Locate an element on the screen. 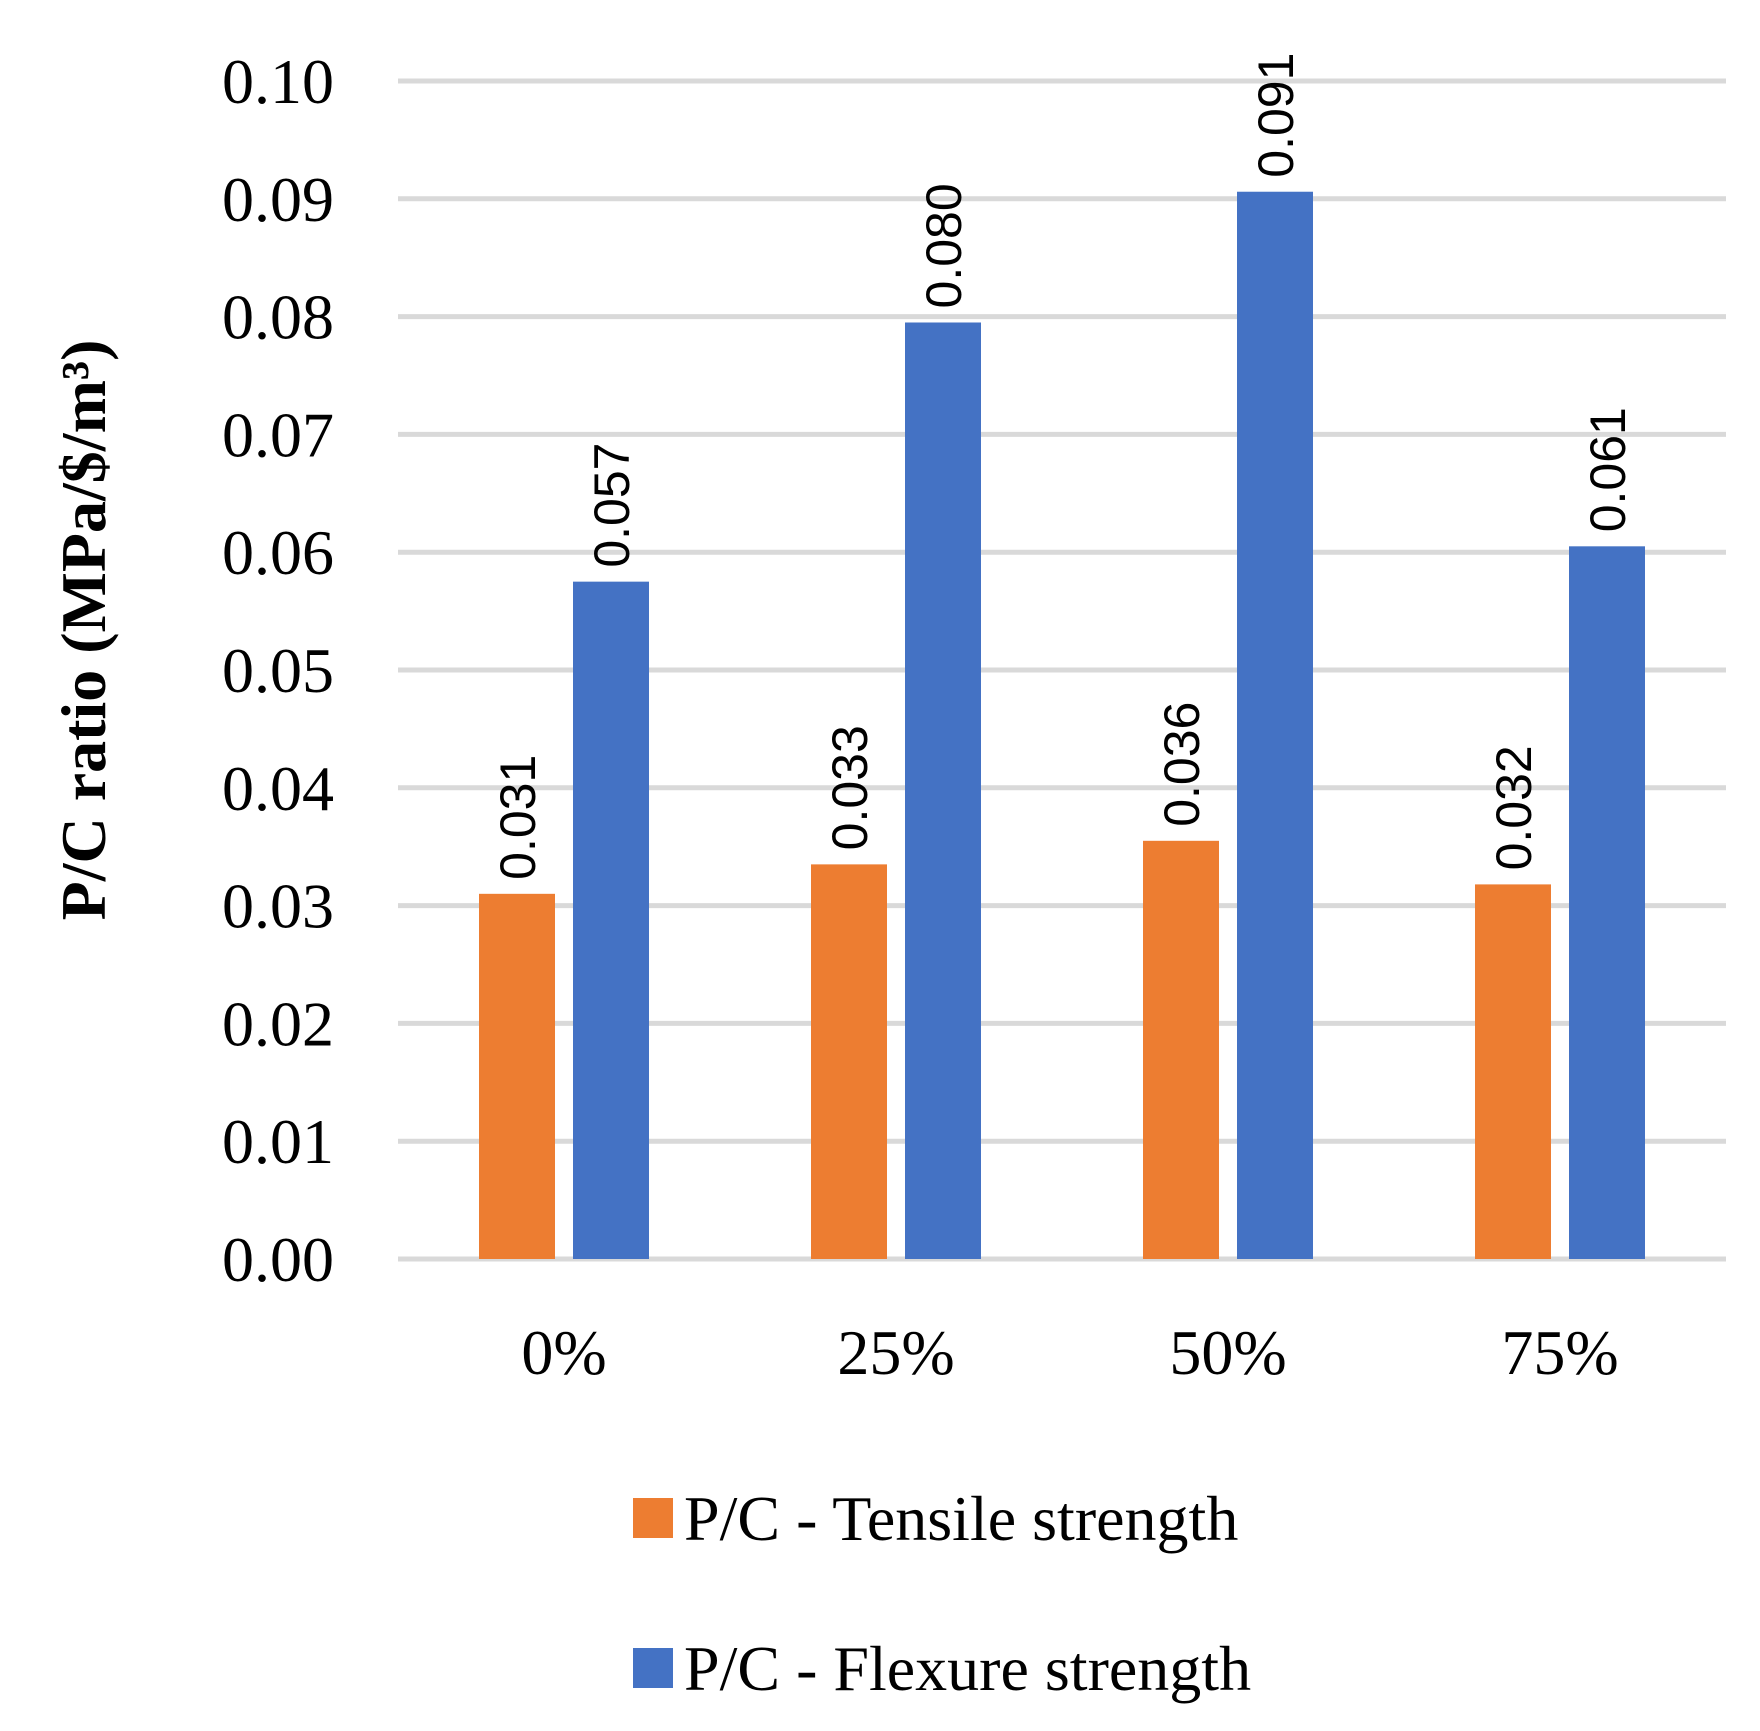  legend-swatch-tensile is located at coordinates (653, 1518).